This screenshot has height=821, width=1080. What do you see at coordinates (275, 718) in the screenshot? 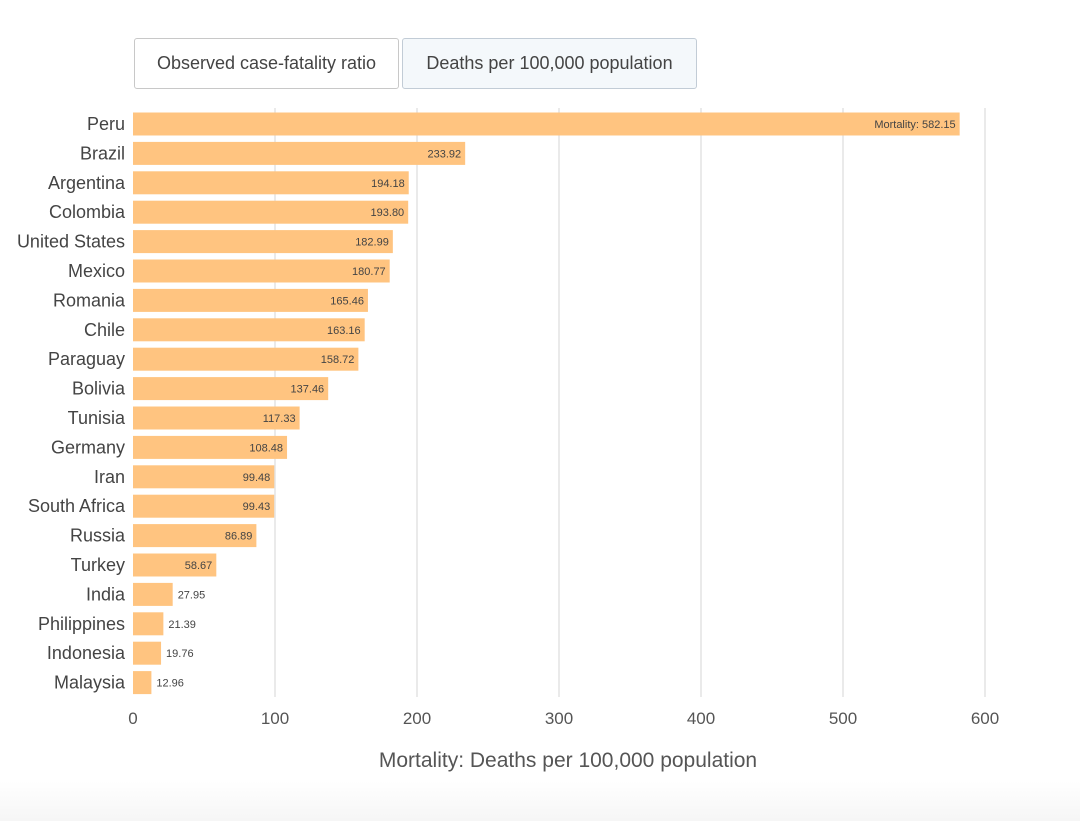
I see `x-tick-label: 100` at bounding box center [275, 718].